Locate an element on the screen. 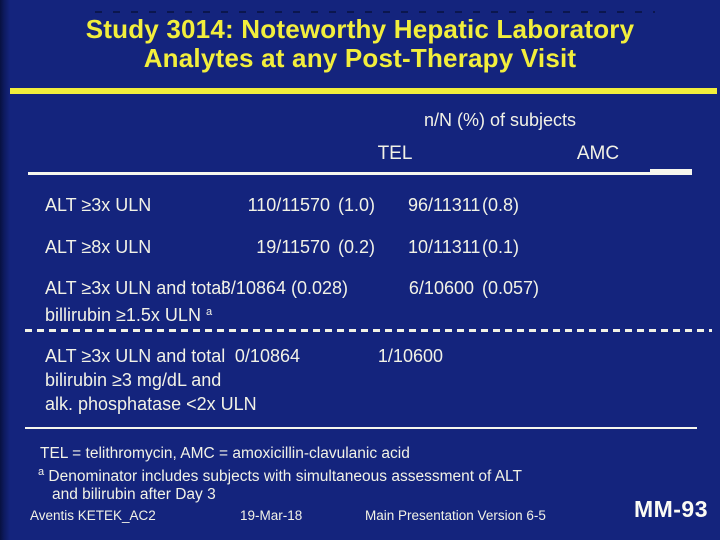 This screenshot has height=540, width=720. tel-count: 0/10864 is located at coordinates (267, 356).